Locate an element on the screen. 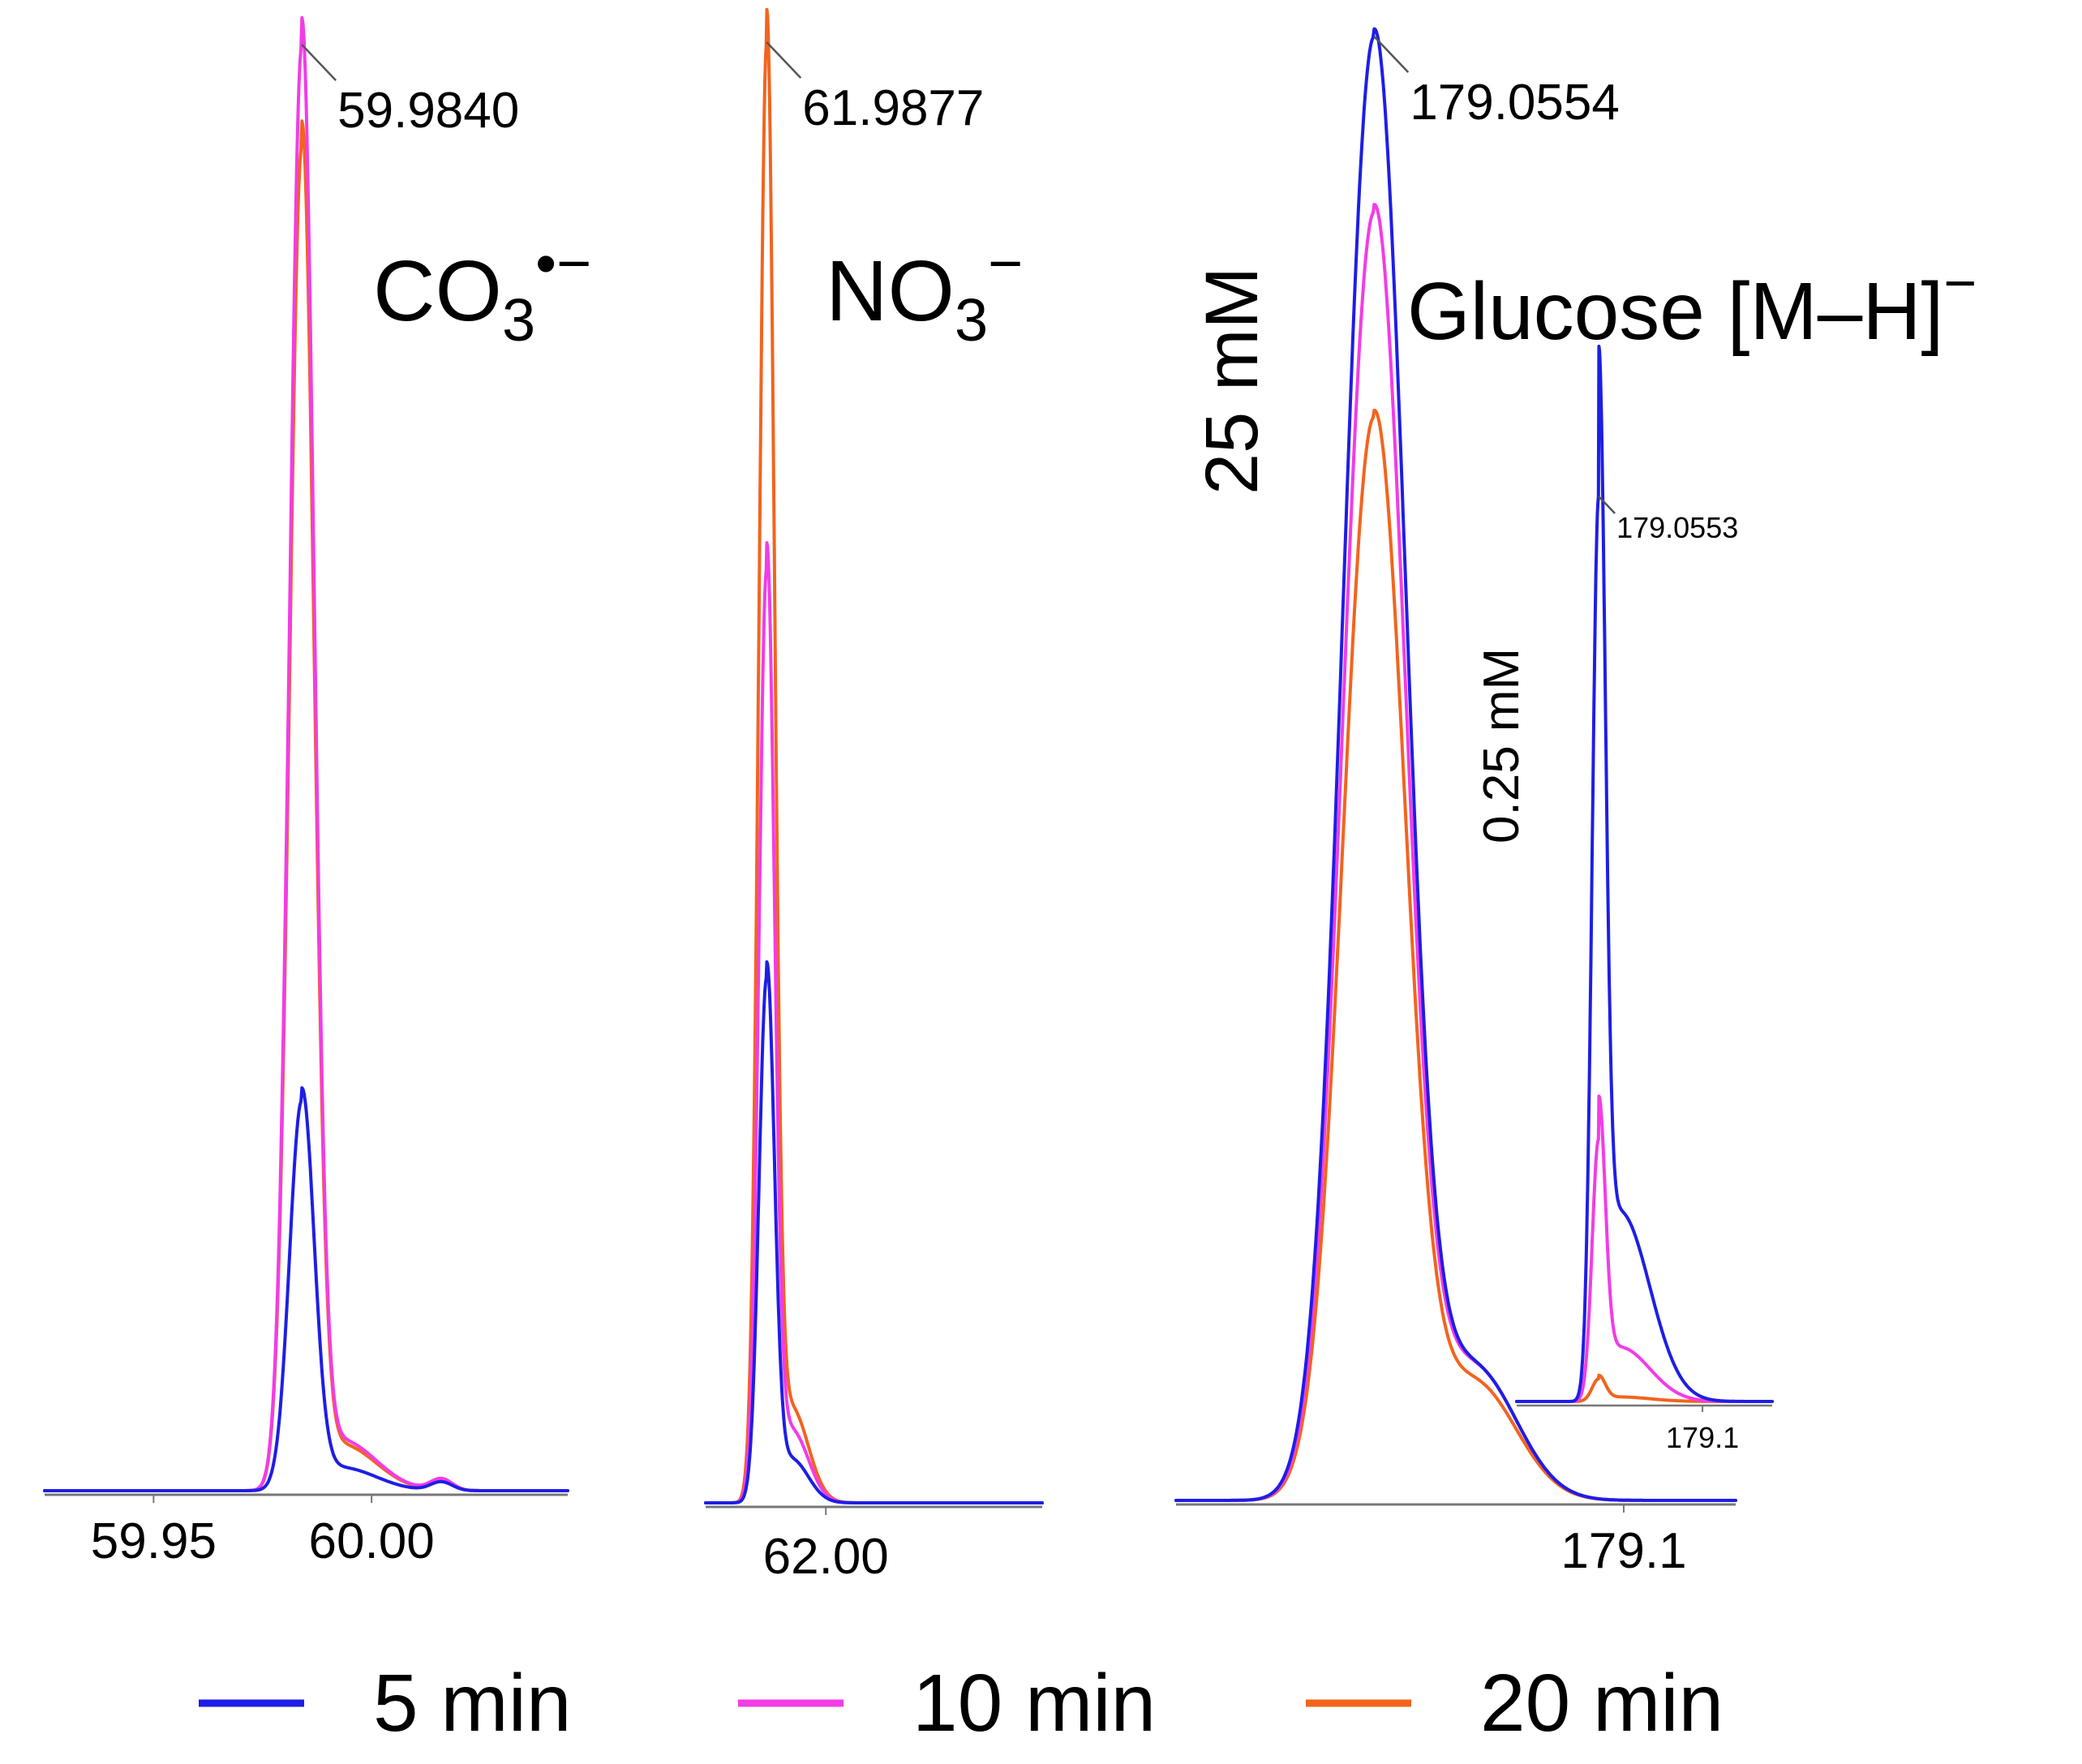  title-nitrate-sub: 3 is located at coordinates (971, 320).